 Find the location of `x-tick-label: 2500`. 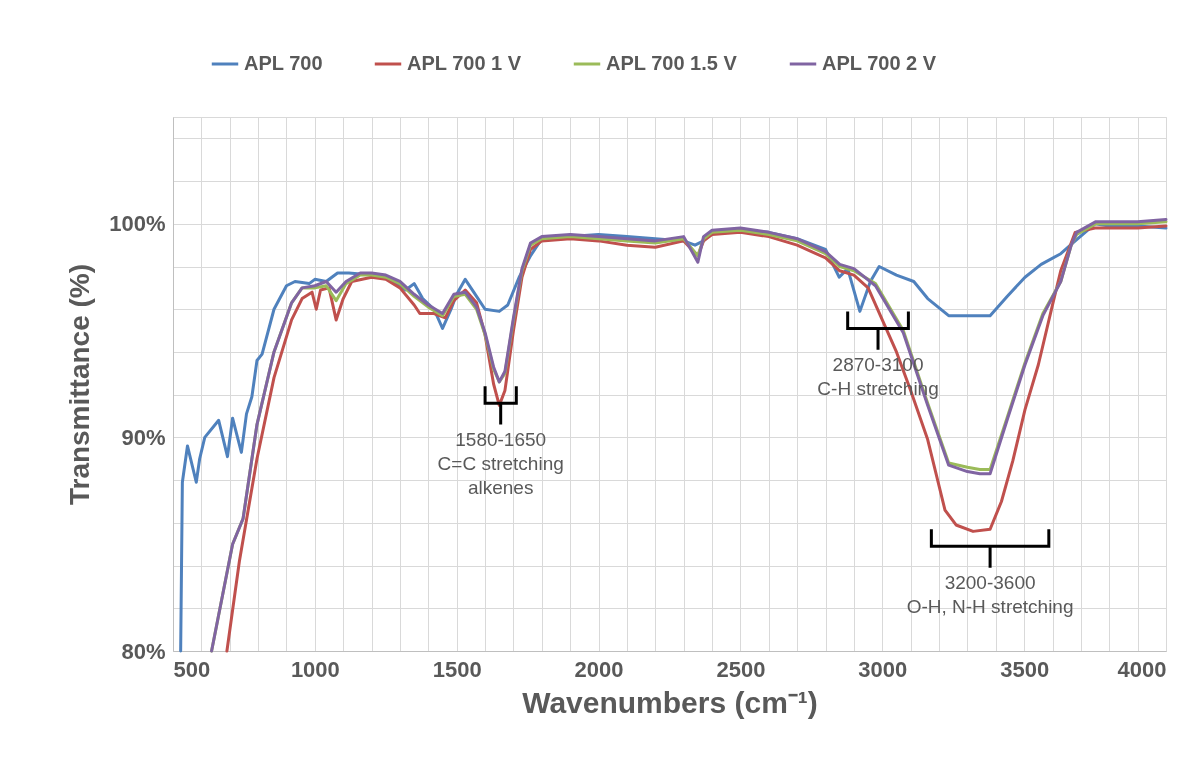

x-tick-label: 2500 is located at coordinates (741, 669).